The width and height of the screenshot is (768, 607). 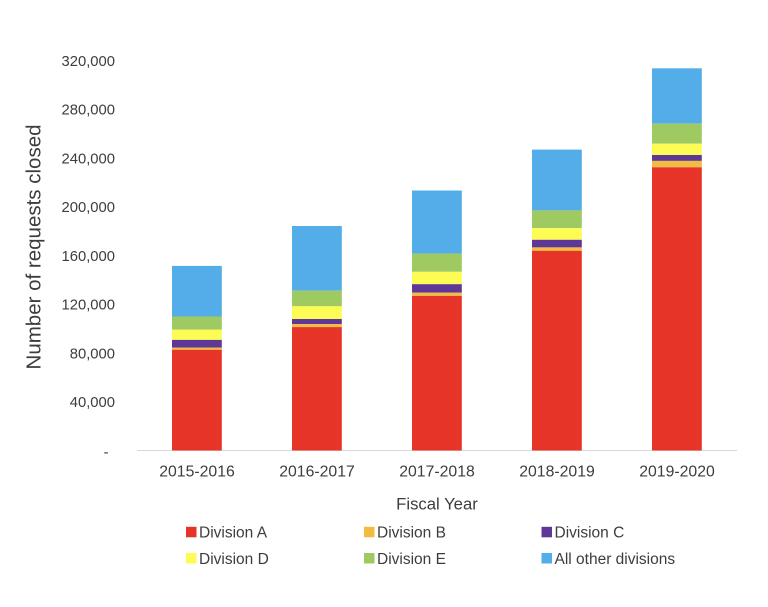 What do you see at coordinates (92, 403) in the screenshot?
I see `svg-text: 40,000` at bounding box center [92, 403].